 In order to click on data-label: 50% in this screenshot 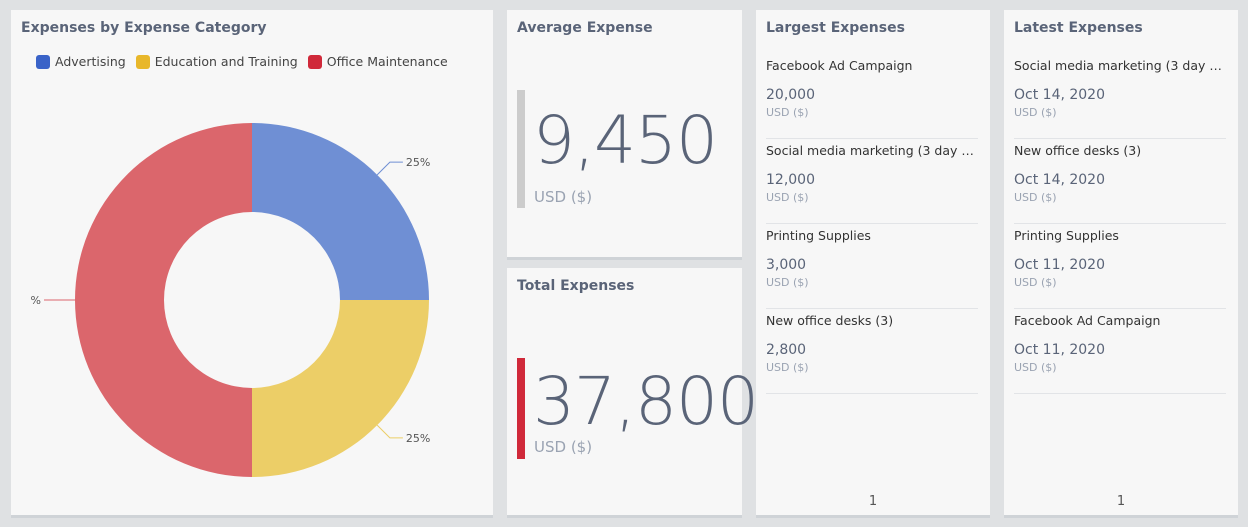, I will do `click(35, 300)`.